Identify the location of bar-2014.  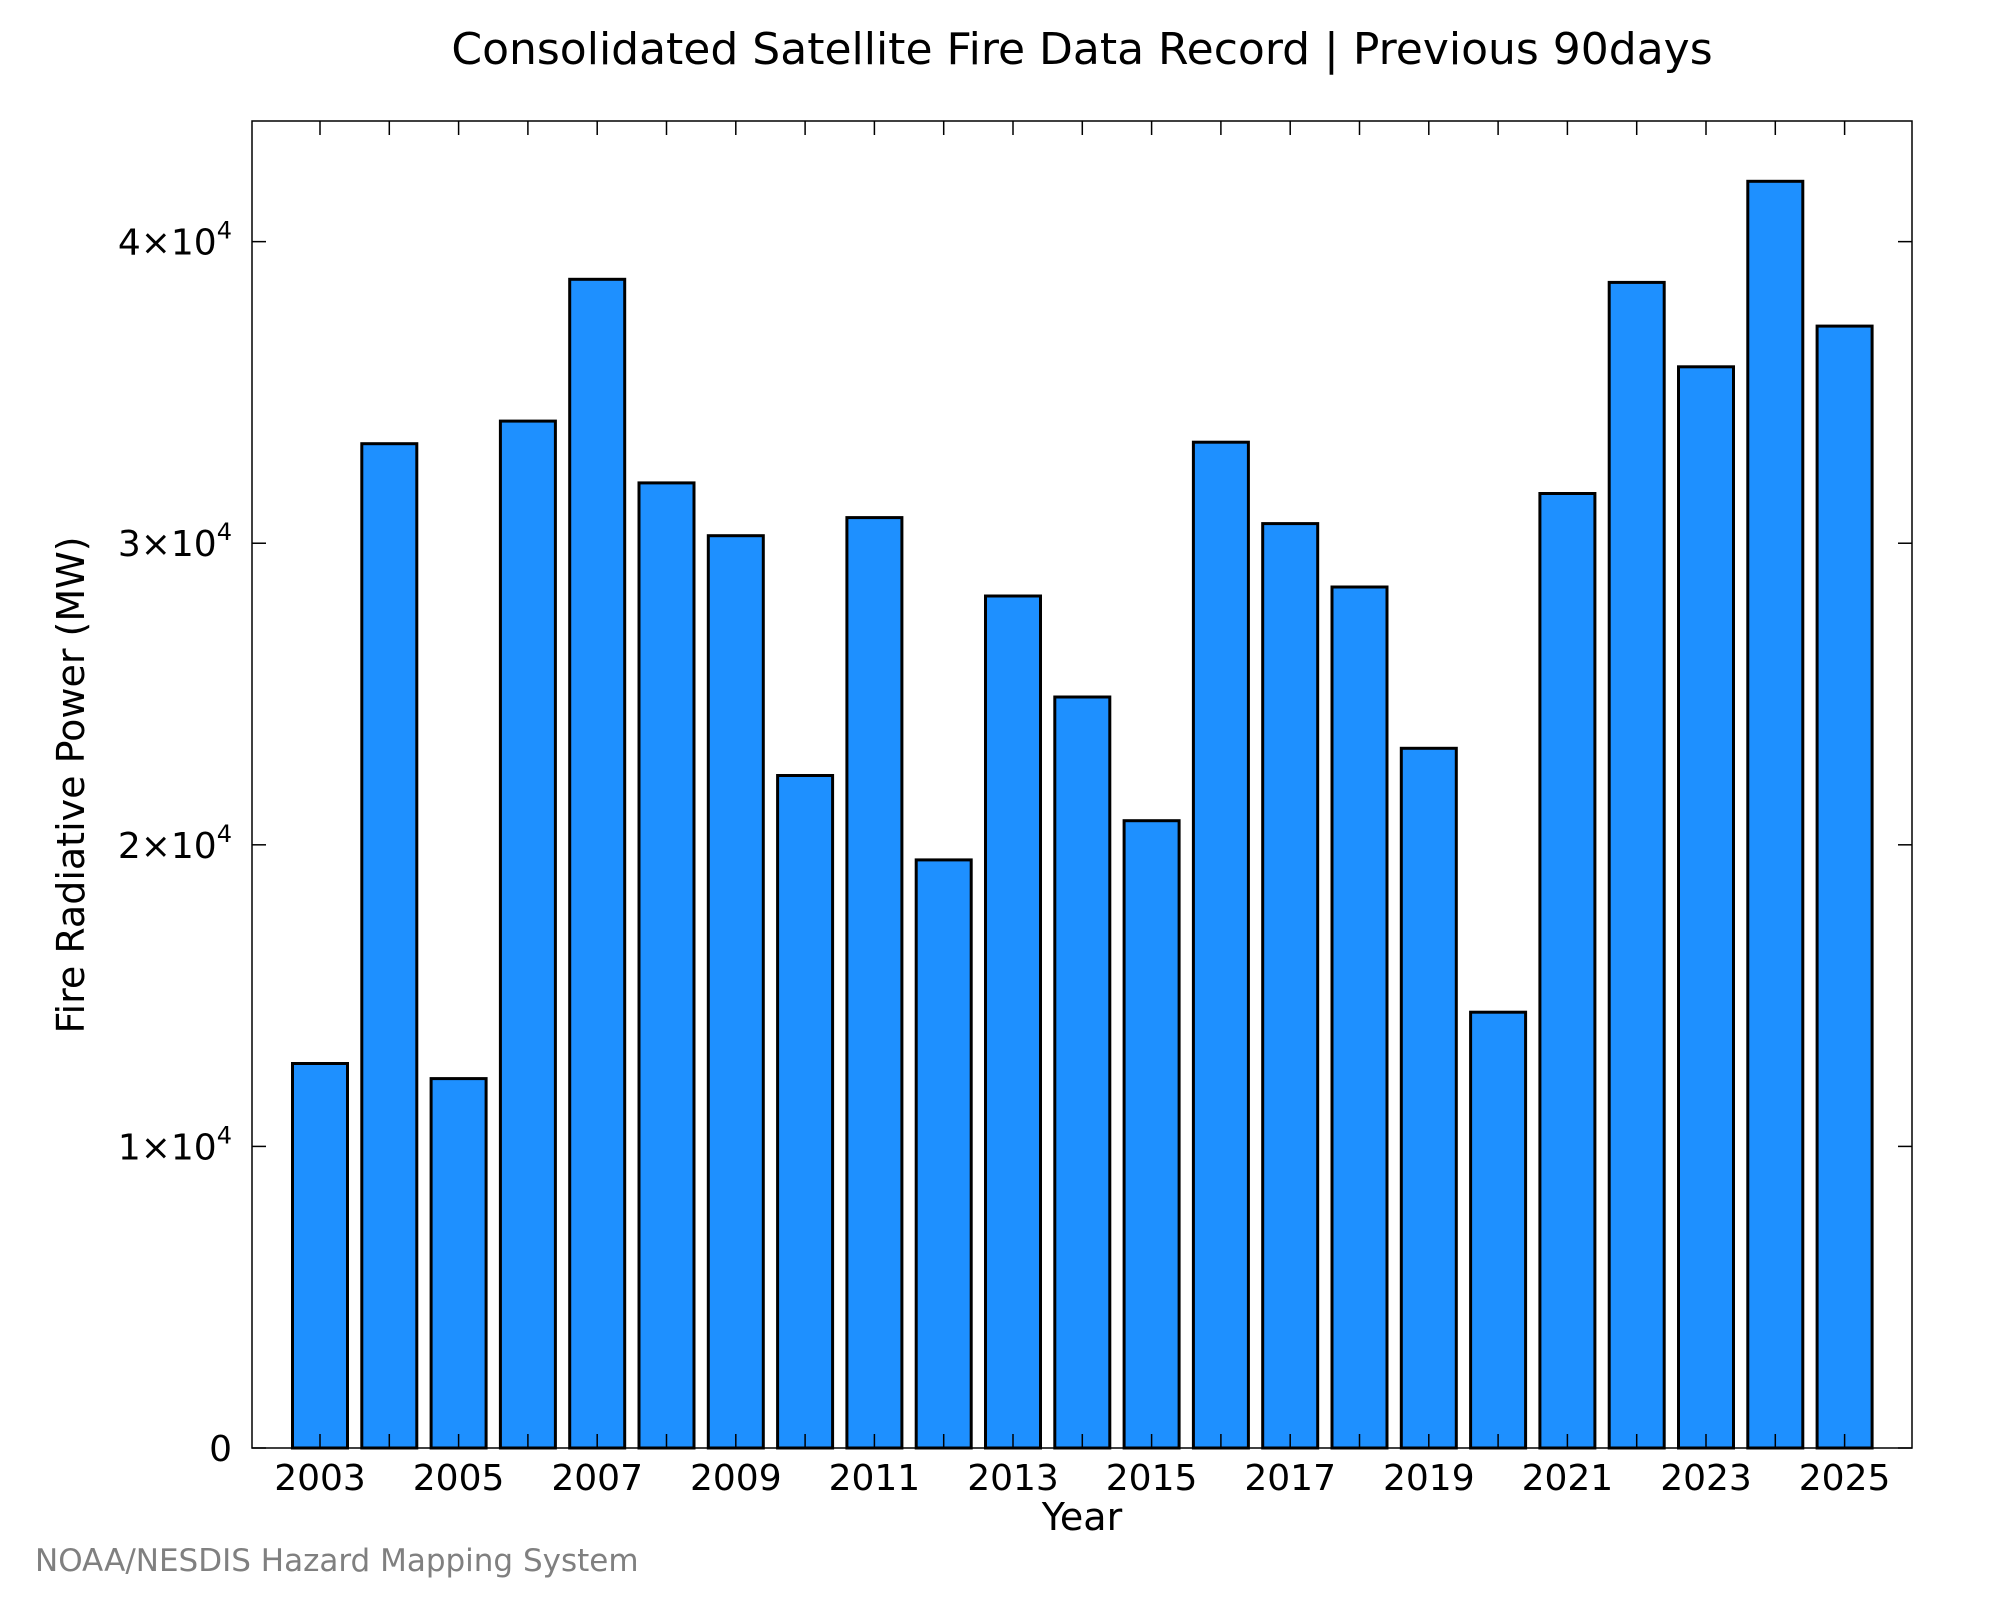
(1082, 1072).